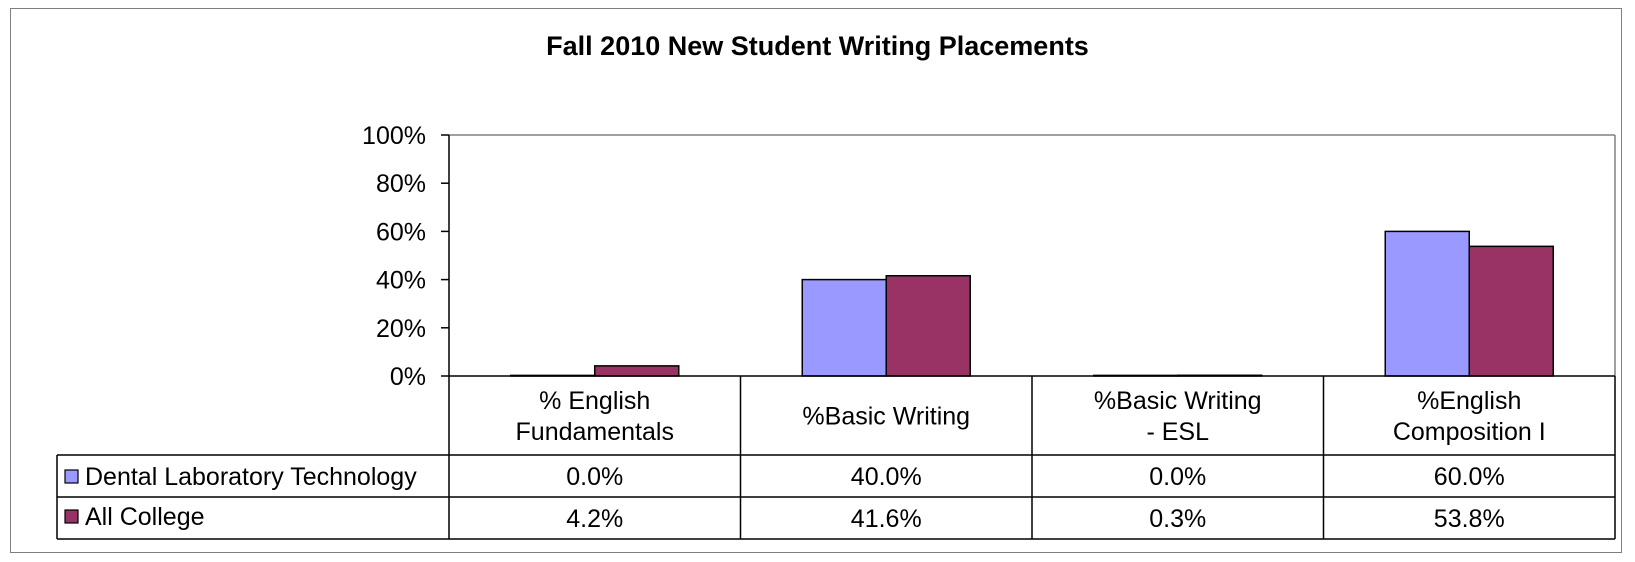 This screenshot has height=562, width=1635. What do you see at coordinates (408, 377) in the screenshot?
I see `y-tick-label: 0%` at bounding box center [408, 377].